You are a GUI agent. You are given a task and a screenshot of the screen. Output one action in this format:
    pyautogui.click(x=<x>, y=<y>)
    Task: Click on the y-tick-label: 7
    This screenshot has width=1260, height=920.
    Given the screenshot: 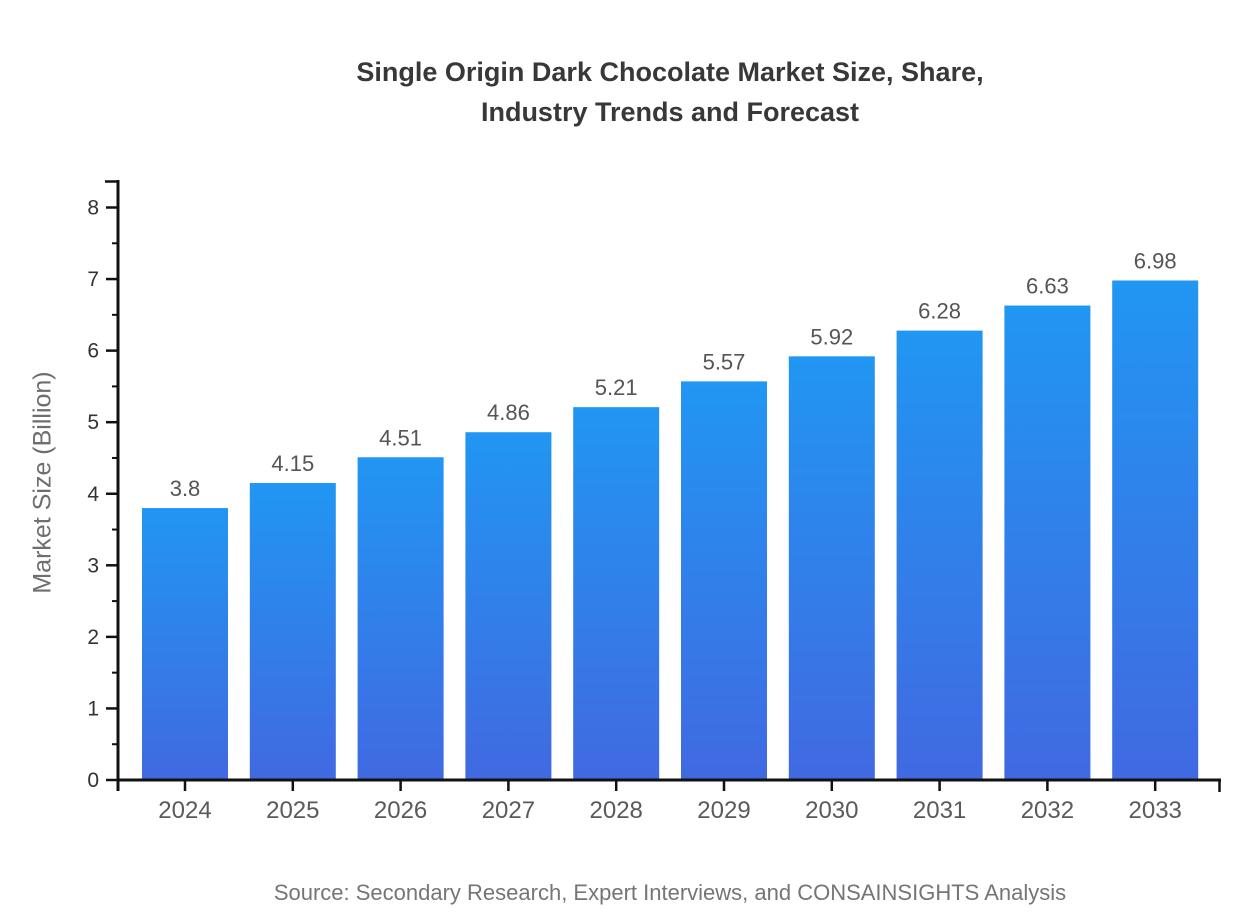 What is the action you would take?
    pyautogui.click(x=93, y=279)
    